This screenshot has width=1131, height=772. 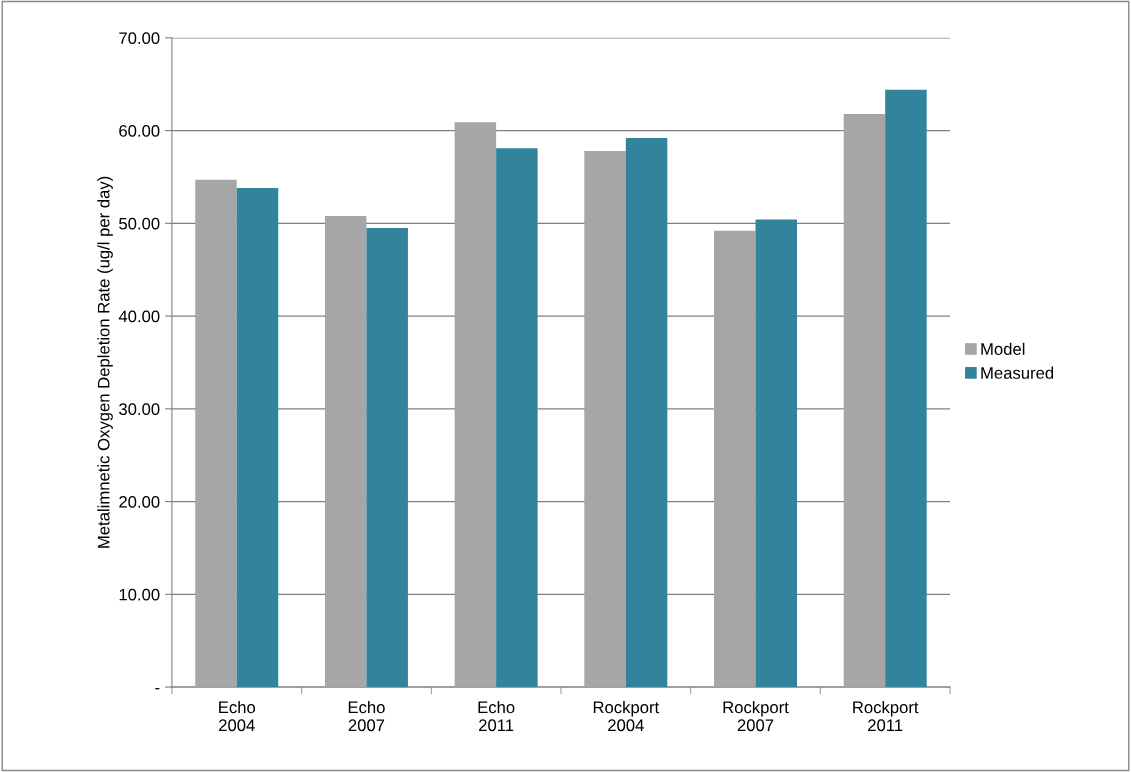 What do you see at coordinates (139, 501) in the screenshot?
I see `y-tick-label: 20.00` at bounding box center [139, 501].